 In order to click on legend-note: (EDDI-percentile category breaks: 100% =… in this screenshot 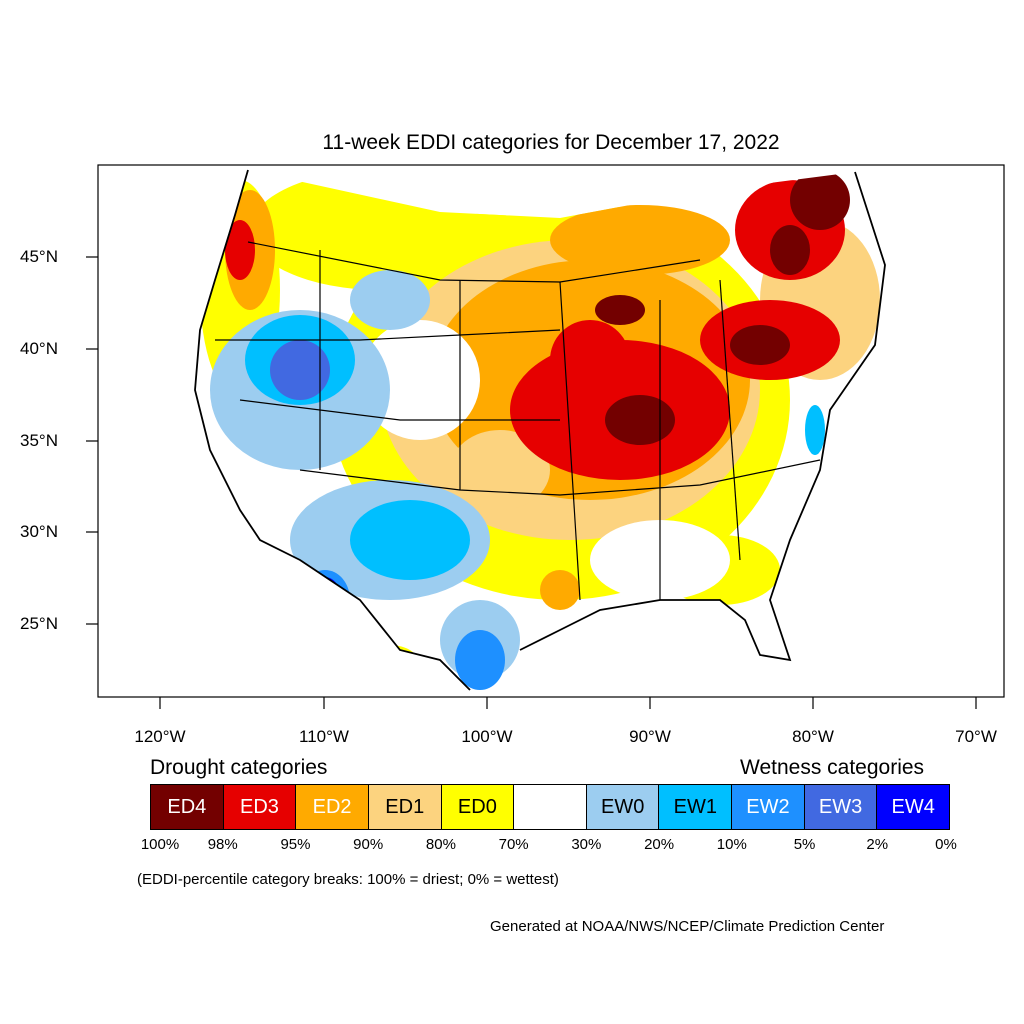, I will do `click(348, 879)`.